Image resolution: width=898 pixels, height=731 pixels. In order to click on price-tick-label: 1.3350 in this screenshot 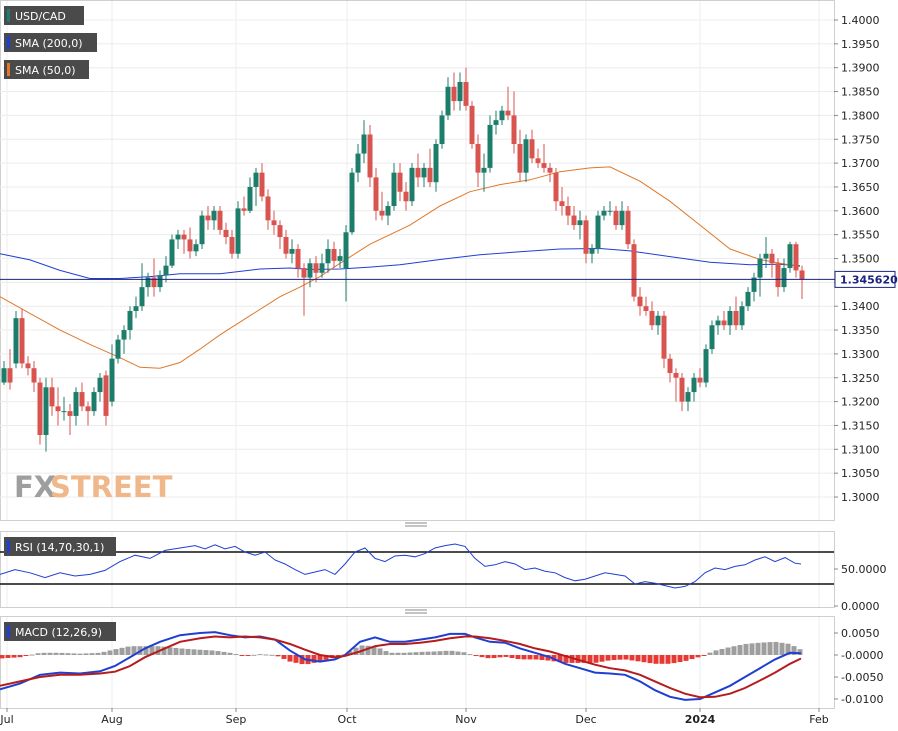, I will do `click(860, 330)`.